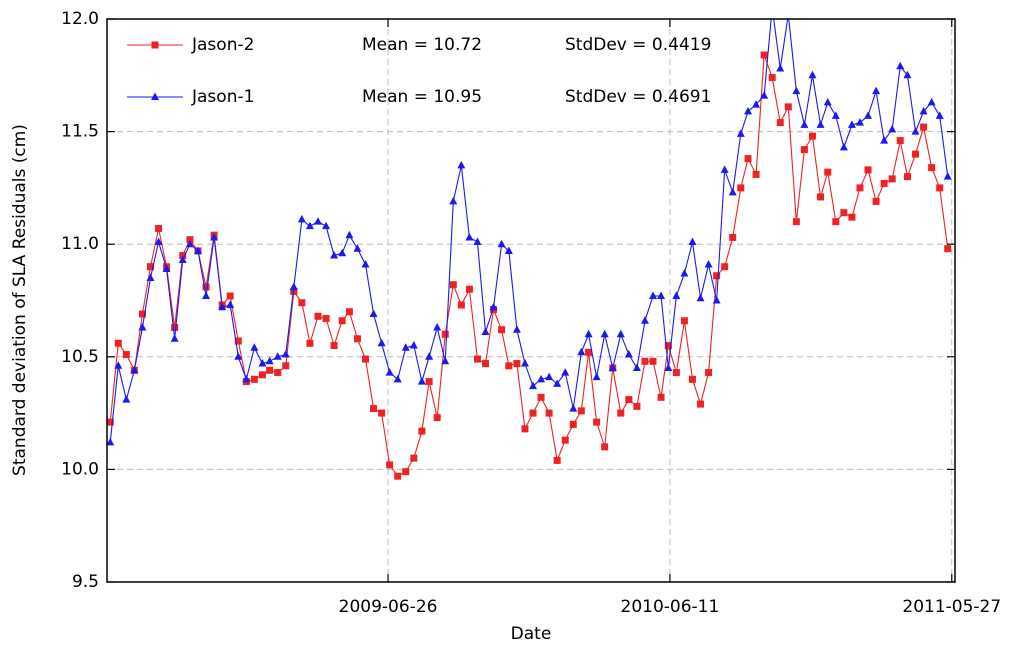 This screenshot has height=646, width=1016. I want to click on x-axis-label: Date, so click(531, 634).